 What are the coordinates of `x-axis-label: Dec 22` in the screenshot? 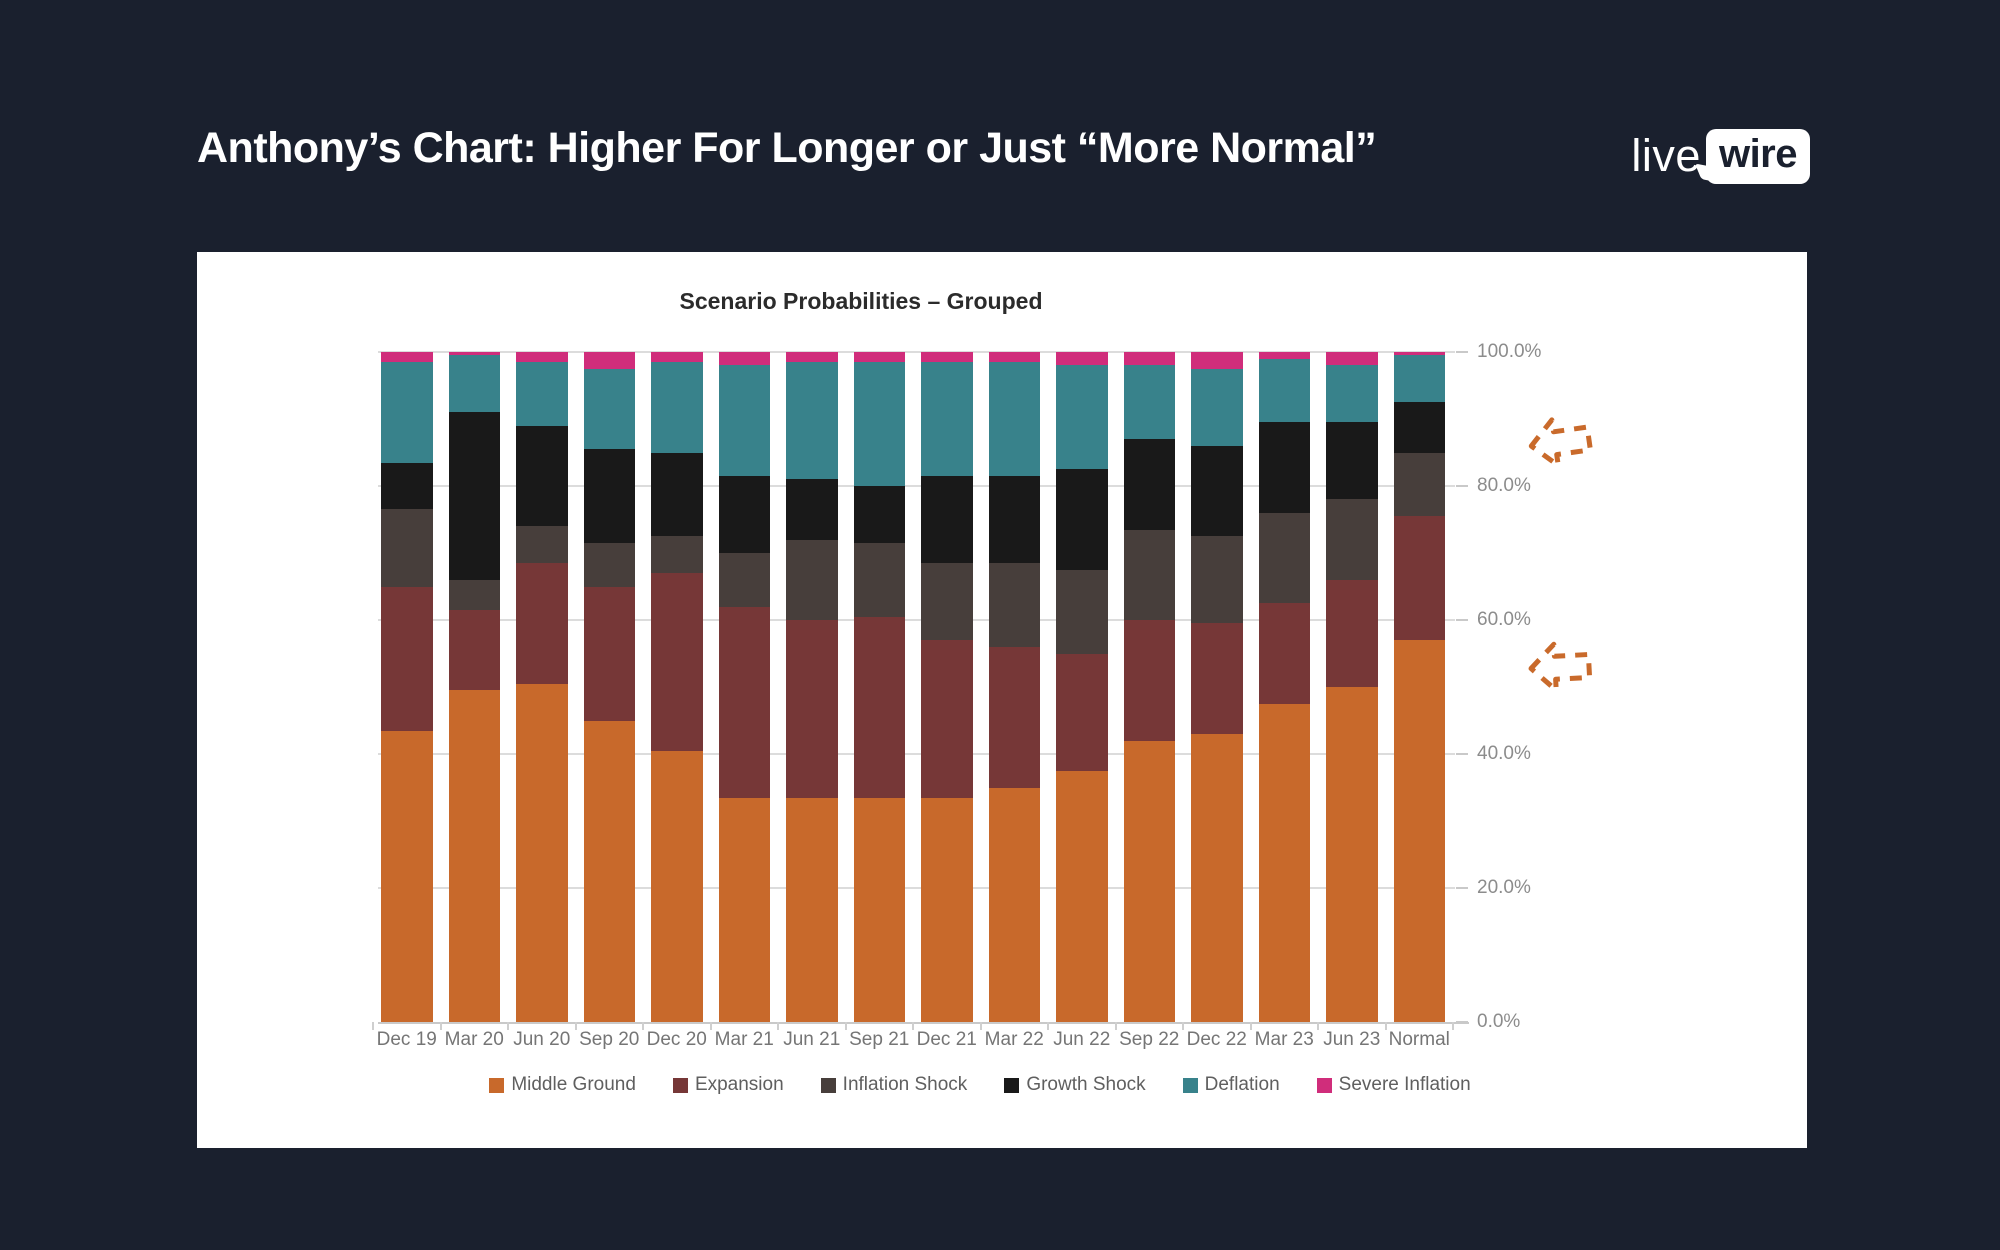 It's located at (1216, 1039).